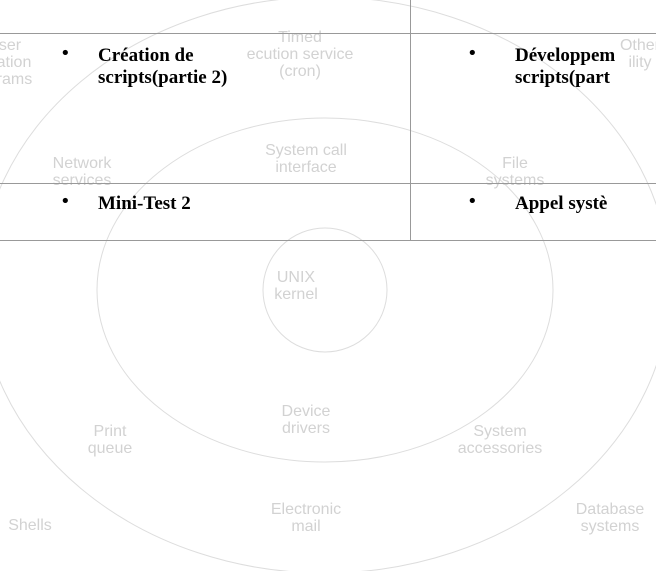 The image size is (656, 571). What do you see at coordinates (300, 54) in the screenshot?
I see `diagram-label: ecution service` at bounding box center [300, 54].